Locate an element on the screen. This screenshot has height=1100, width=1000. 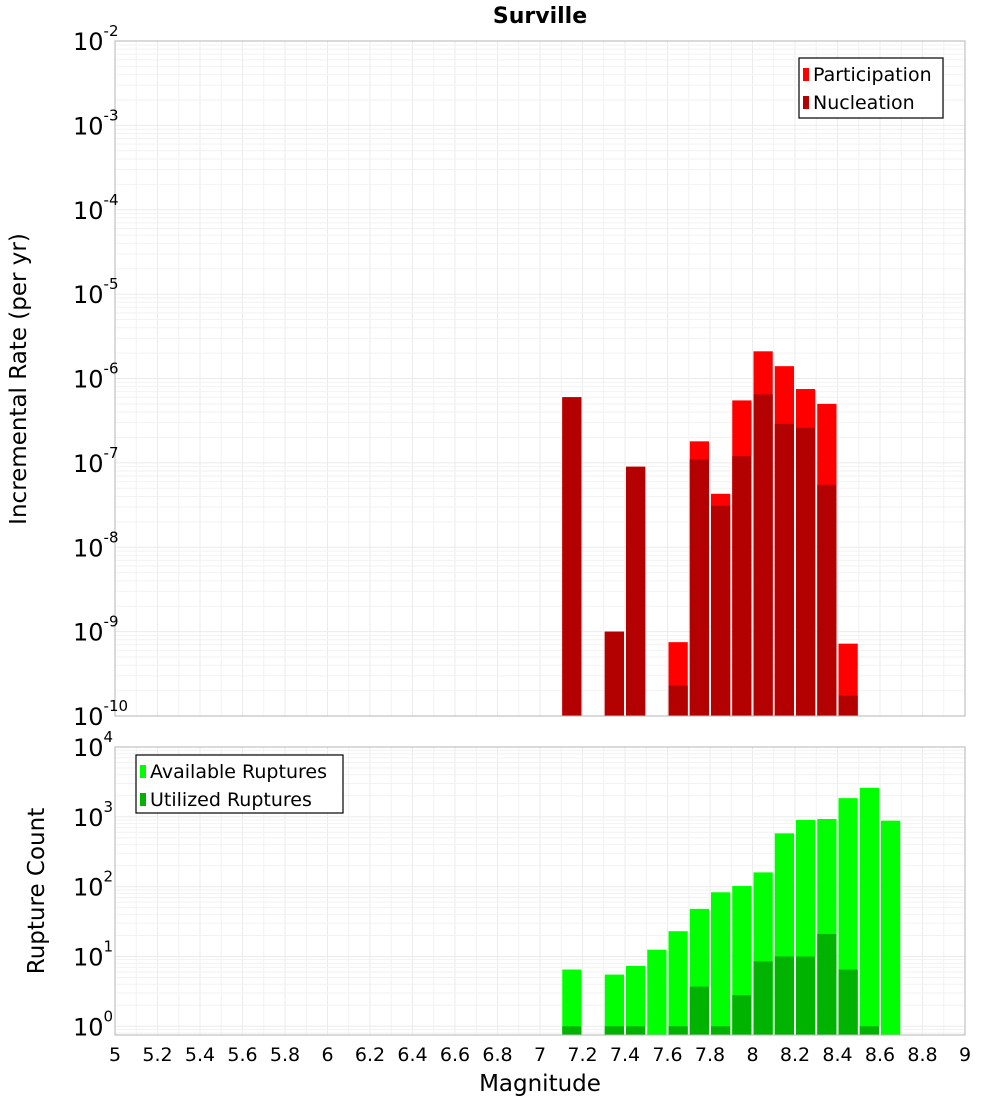
x-tick-label: 8.8 is located at coordinates (922, 1055).